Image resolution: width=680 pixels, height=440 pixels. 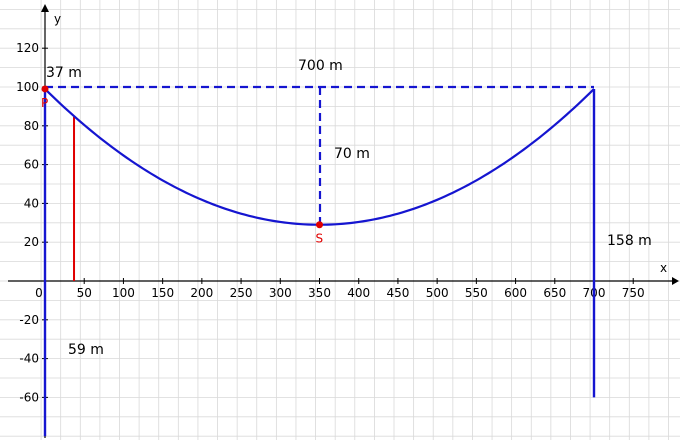 What do you see at coordinates (123, 293) in the screenshot?
I see `x-tick-label: 100` at bounding box center [123, 293].